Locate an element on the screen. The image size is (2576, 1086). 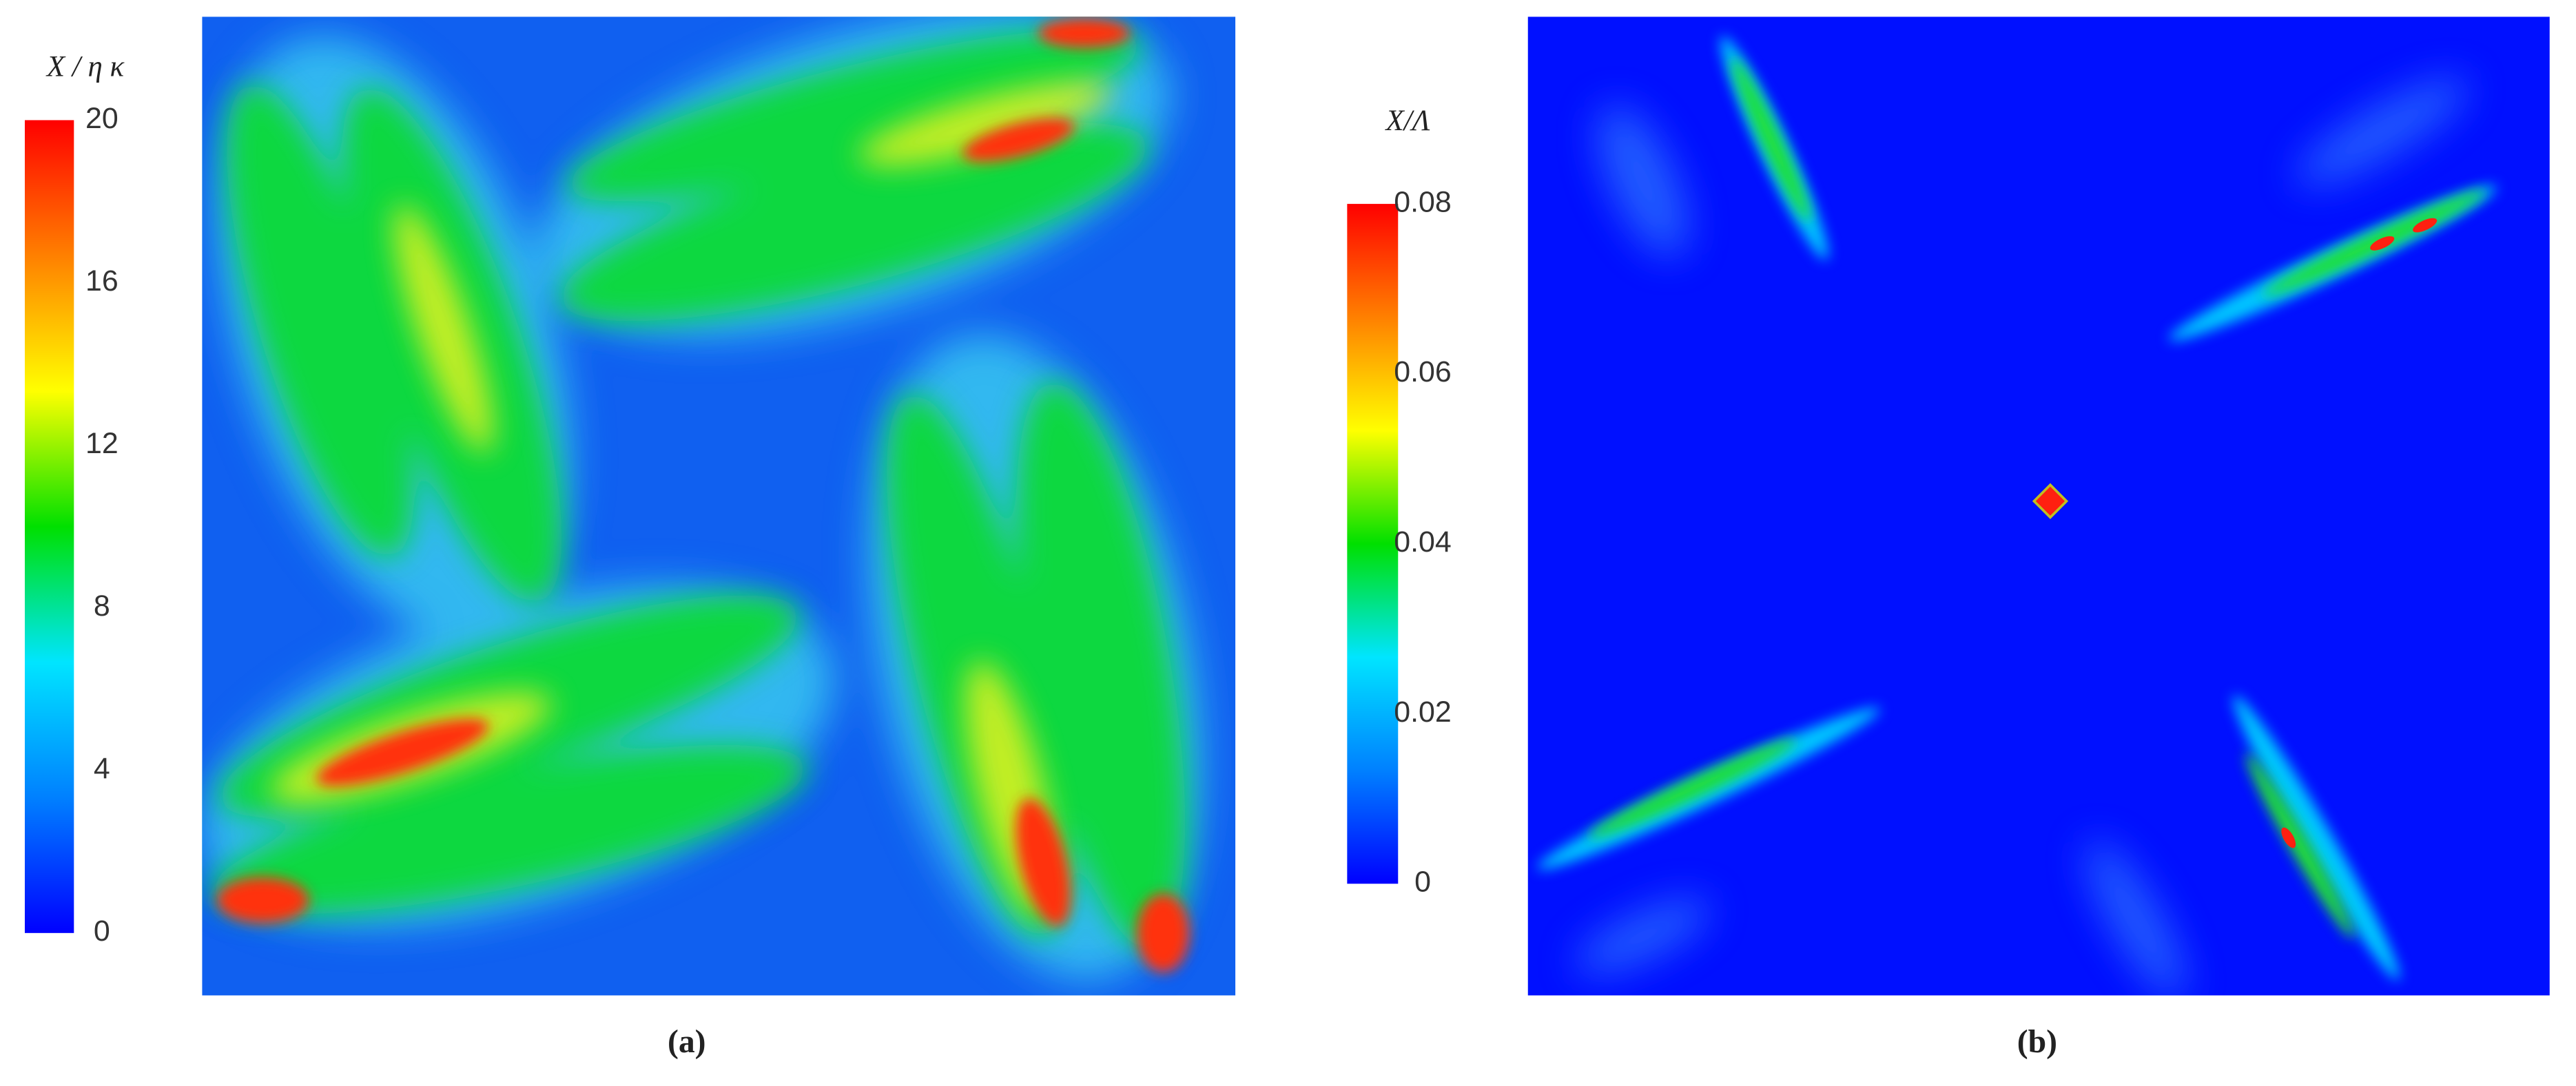
colorbar-label: X/Λ is located at coordinates (1407, 121).